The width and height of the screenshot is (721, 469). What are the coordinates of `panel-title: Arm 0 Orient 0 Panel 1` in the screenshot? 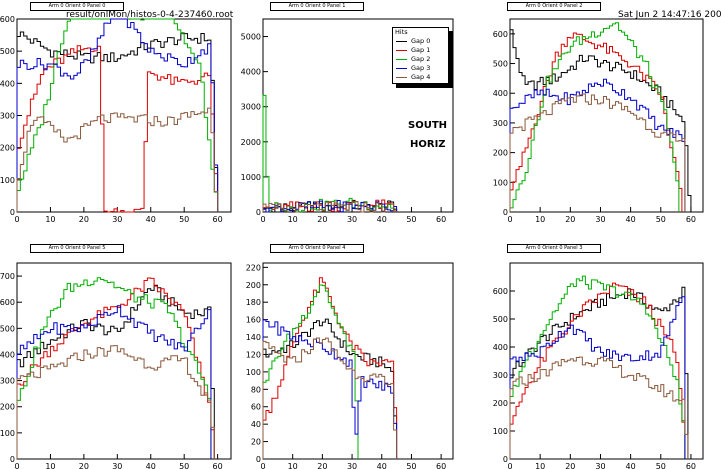 It's located at (317, 6).